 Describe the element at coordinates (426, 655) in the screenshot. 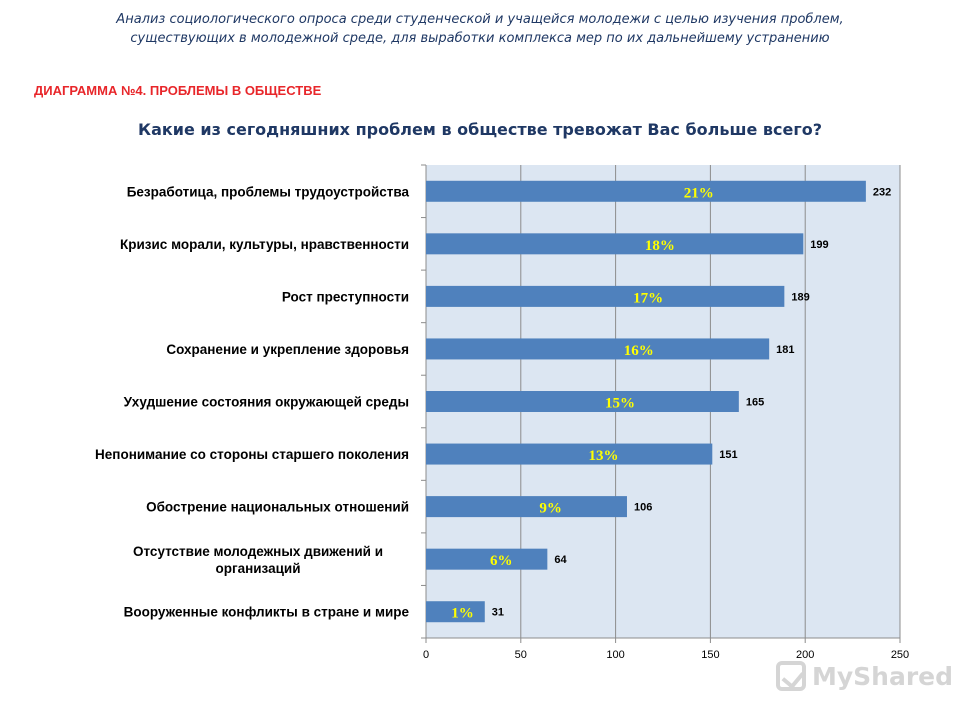

I see `x-tick-label: 0` at that location.